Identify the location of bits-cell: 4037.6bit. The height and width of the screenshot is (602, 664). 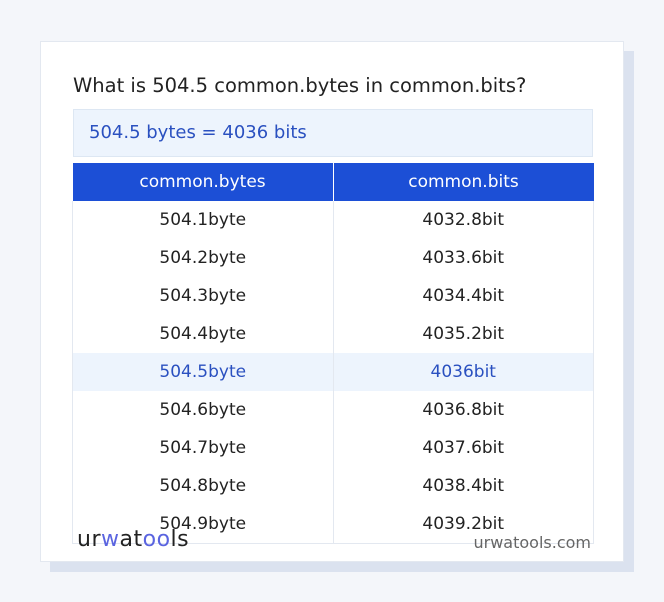
(463, 448).